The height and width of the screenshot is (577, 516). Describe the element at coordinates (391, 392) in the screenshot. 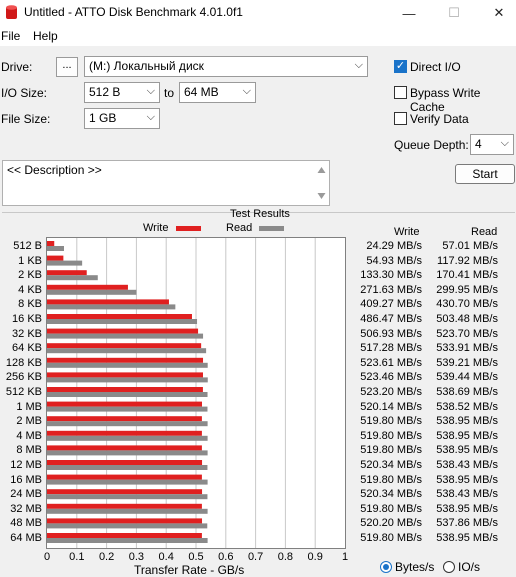

I see `write-value: 523.20 MB/s` at that location.